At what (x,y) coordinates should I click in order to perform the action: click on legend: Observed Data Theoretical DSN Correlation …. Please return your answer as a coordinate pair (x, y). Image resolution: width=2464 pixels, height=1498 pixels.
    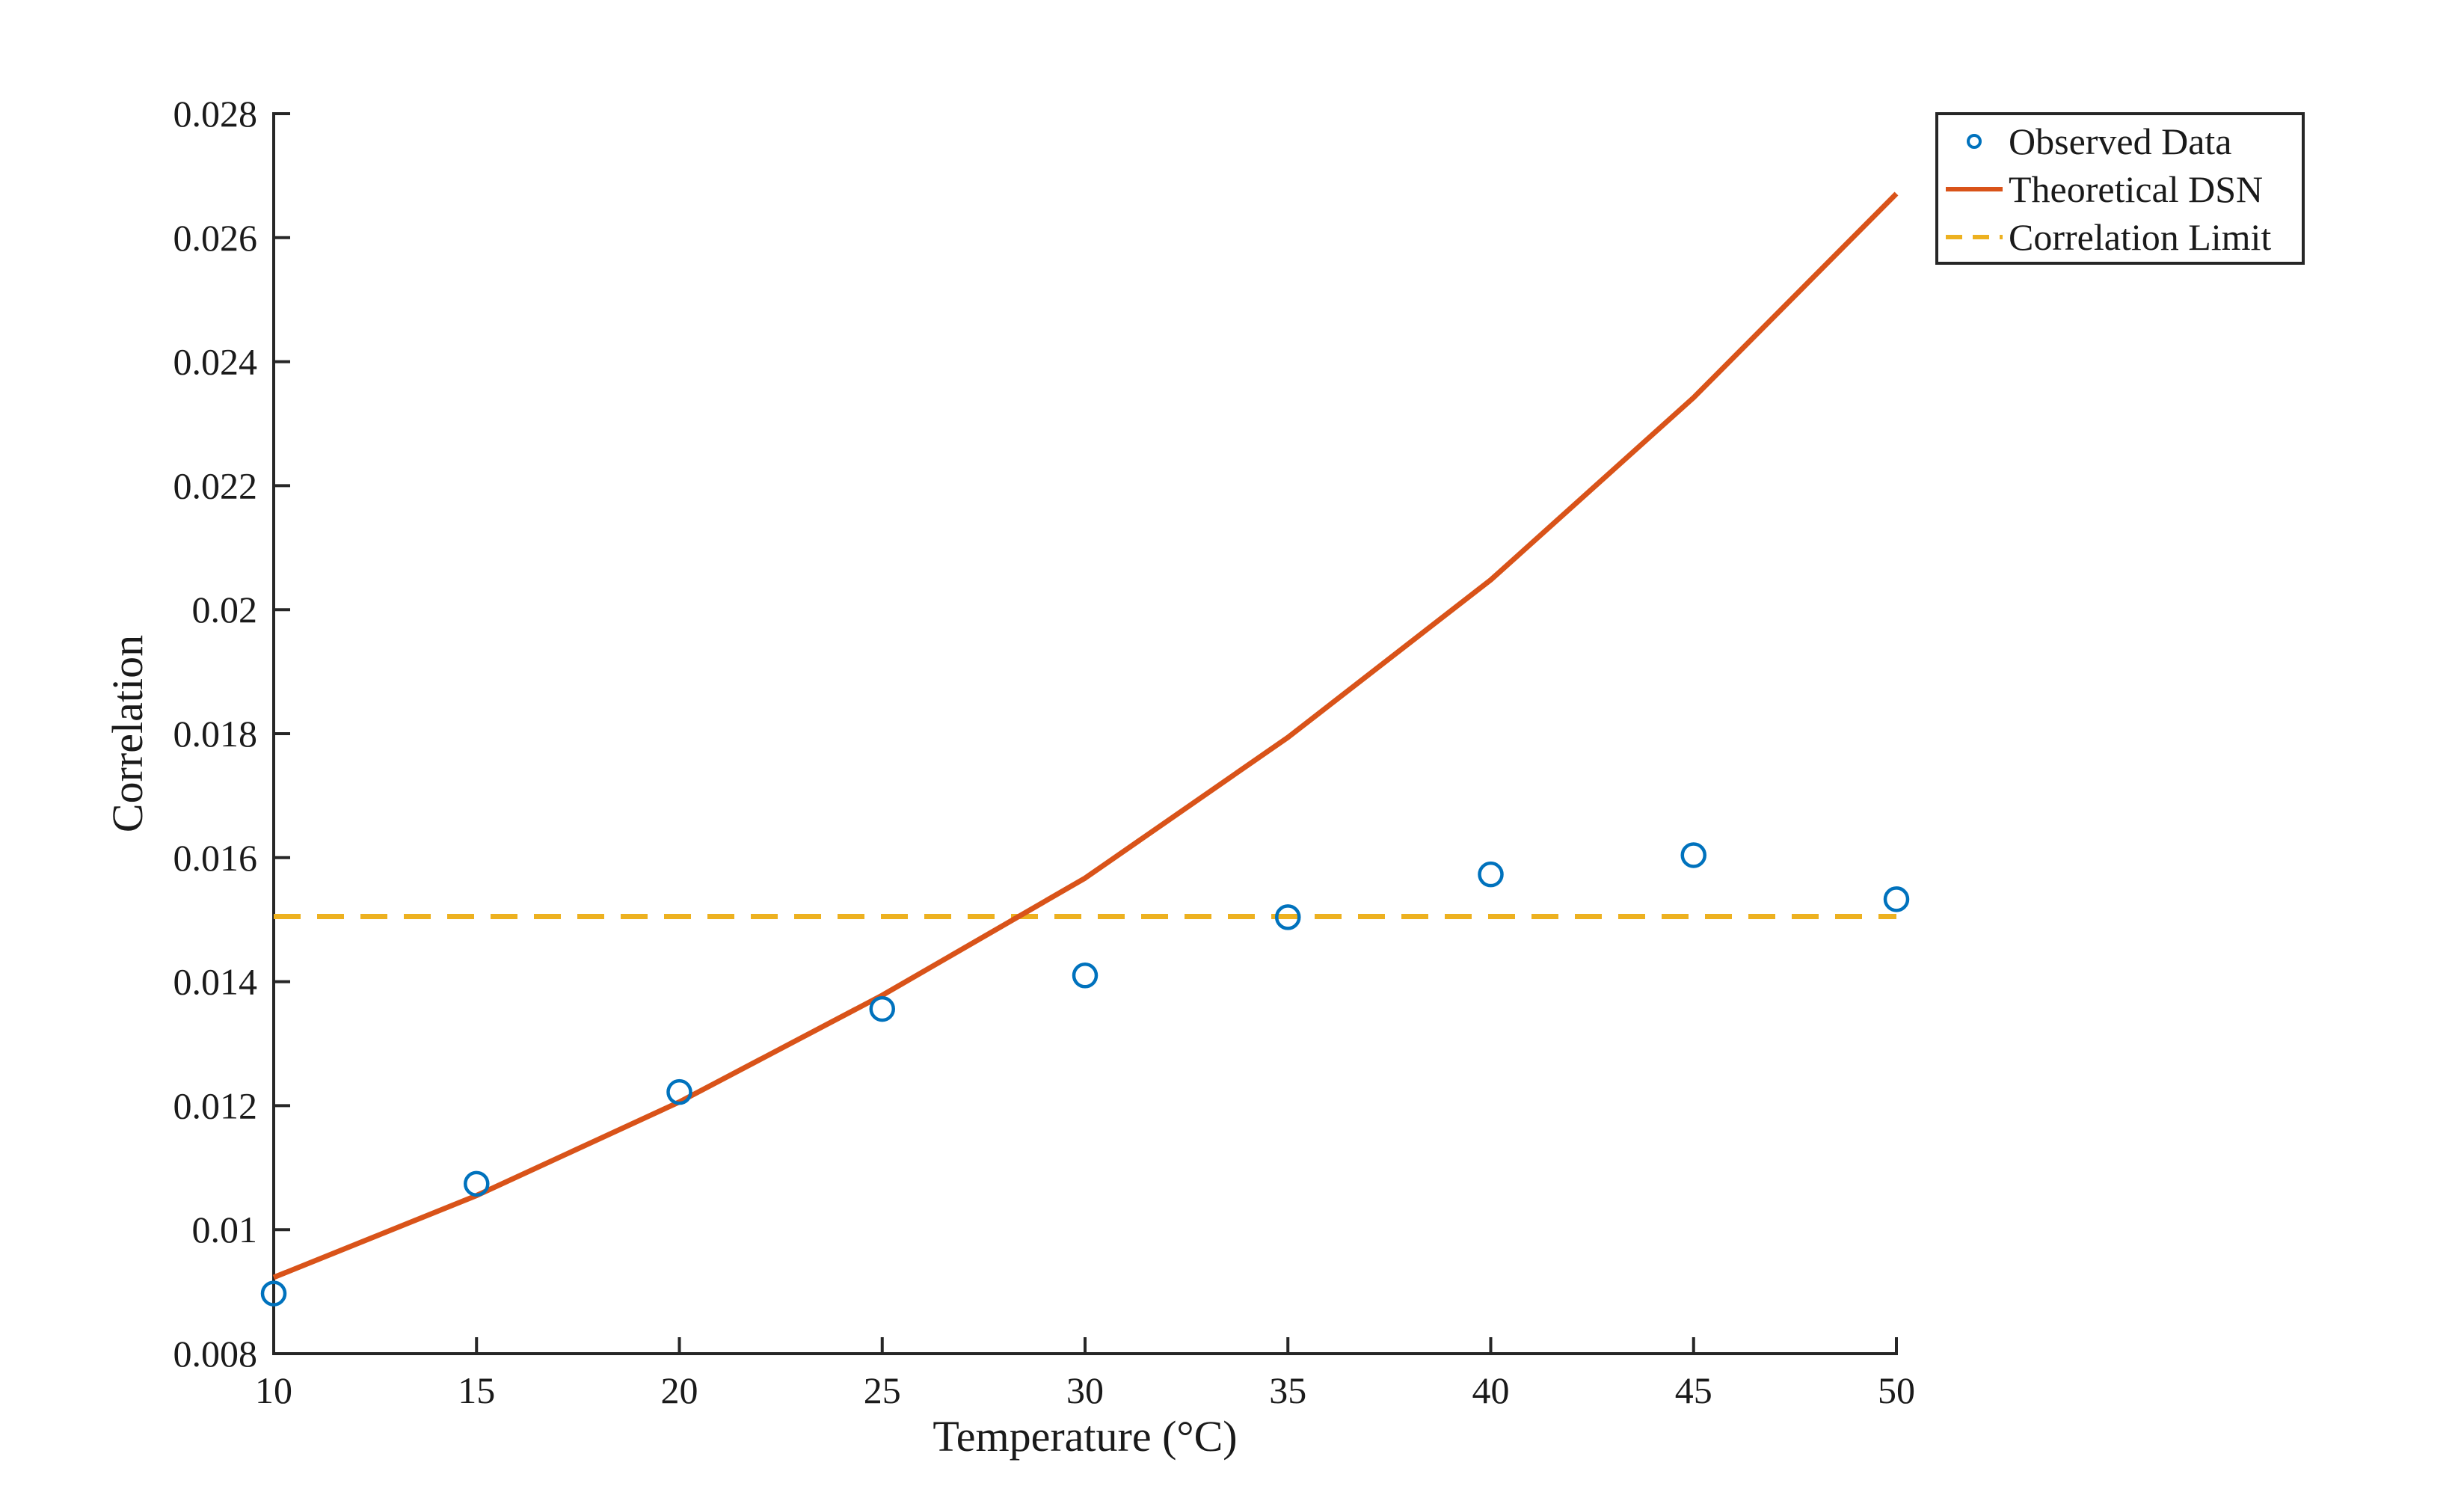
    Looking at the image, I should click on (2120, 188).